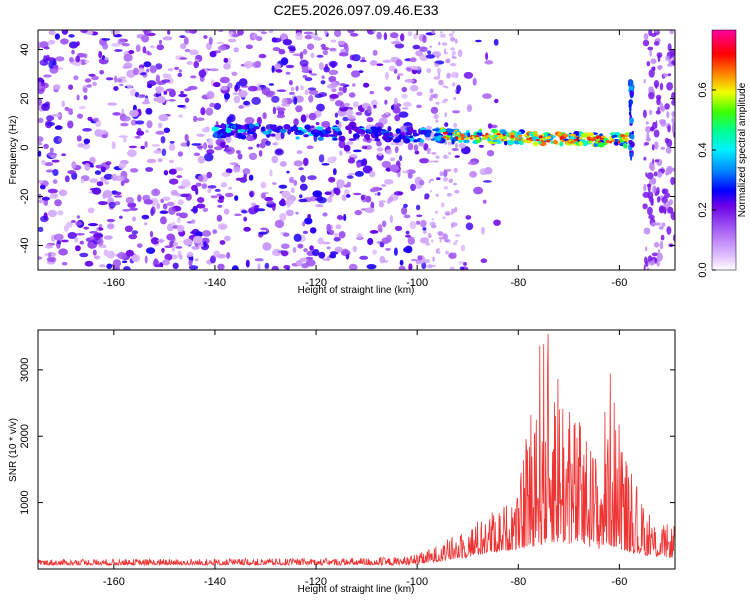 The image size is (750, 600). What do you see at coordinates (527, 139) in the screenshot?
I see `spectrogram-trace-core` at bounding box center [527, 139].